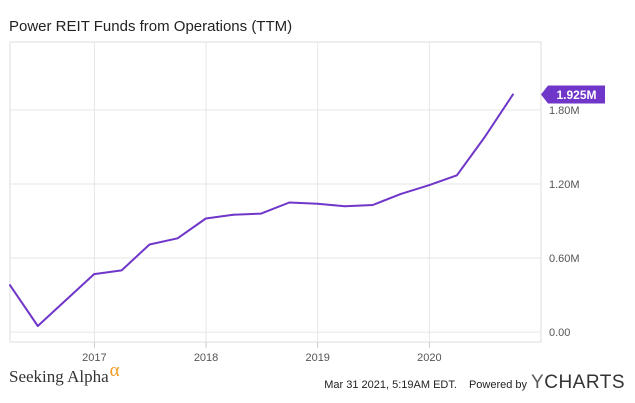  Describe the element at coordinates (262, 353) in the screenshot. I see `x-axis: 2017 2018 2019 2020` at that location.